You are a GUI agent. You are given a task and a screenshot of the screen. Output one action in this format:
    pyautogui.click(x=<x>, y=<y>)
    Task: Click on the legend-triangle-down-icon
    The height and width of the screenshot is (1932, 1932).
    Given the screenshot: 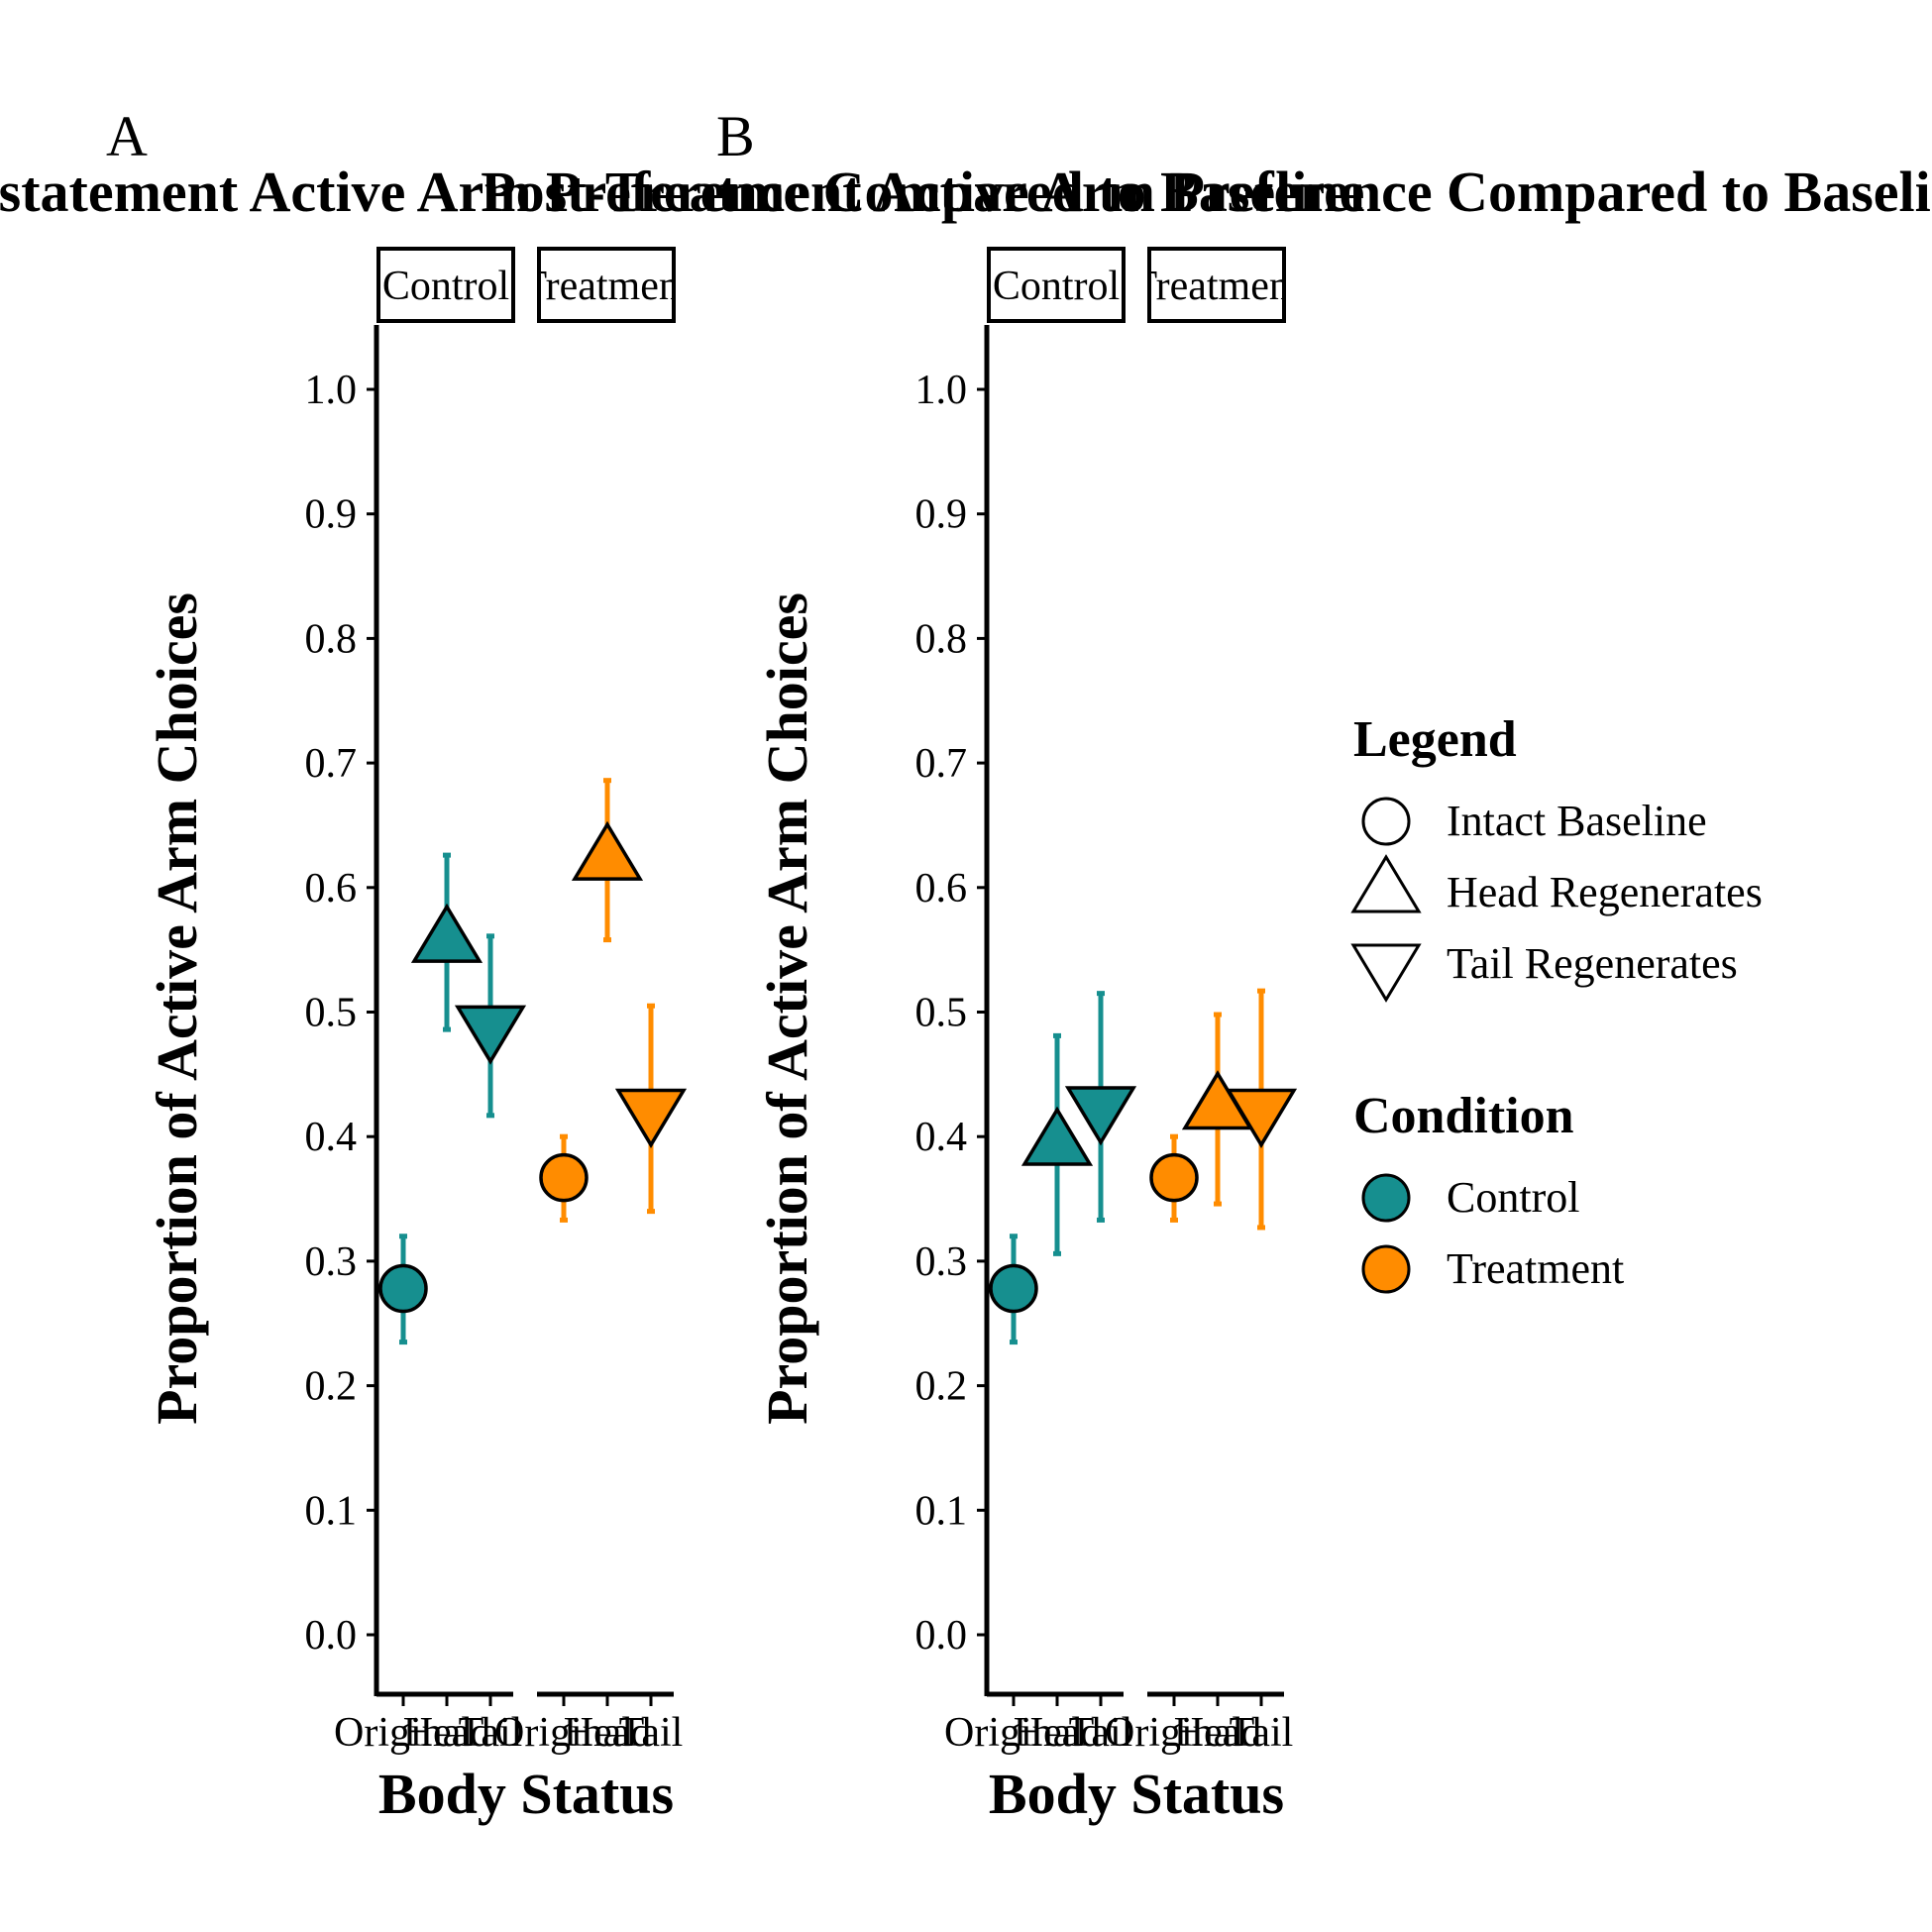 What is the action you would take?
    pyautogui.click(x=1386, y=973)
    